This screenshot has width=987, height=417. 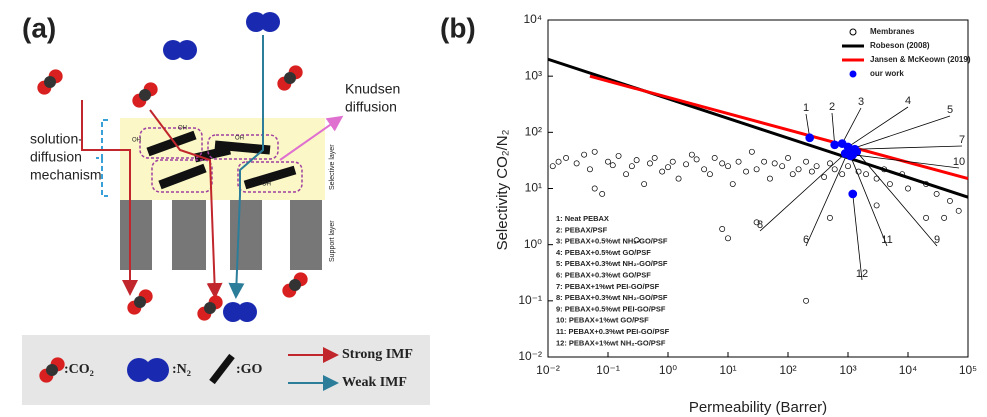 I want to click on point-label: 8, so click(x=760, y=225).